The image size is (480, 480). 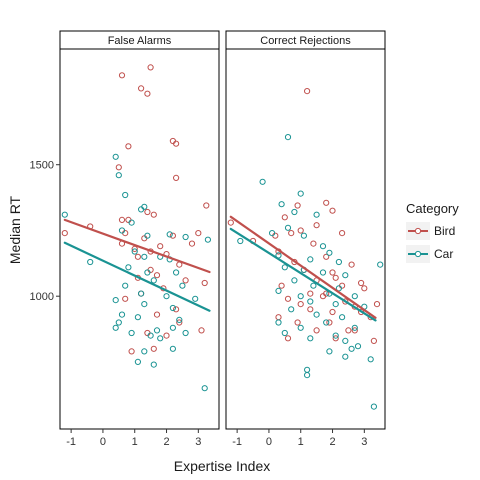 What do you see at coordinates (305, 41) in the screenshot?
I see `panel-title-correct-rejections: Correct Rejections` at bounding box center [305, 41].